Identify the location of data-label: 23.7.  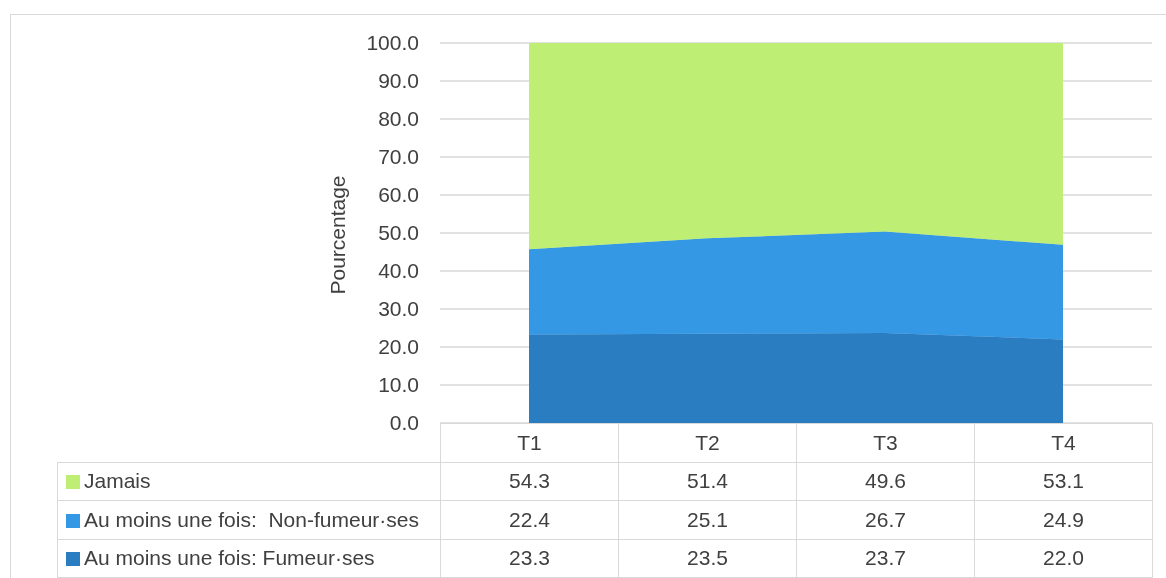
(885, 558).